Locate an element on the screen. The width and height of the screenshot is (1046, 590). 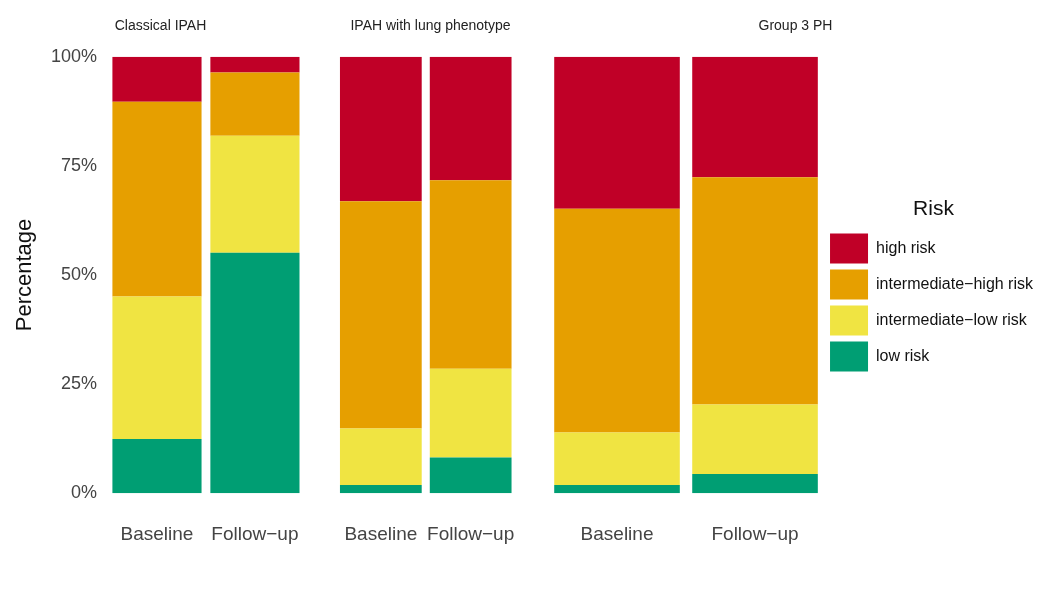
legend-title: Risk is located at coordinates (934, 207).